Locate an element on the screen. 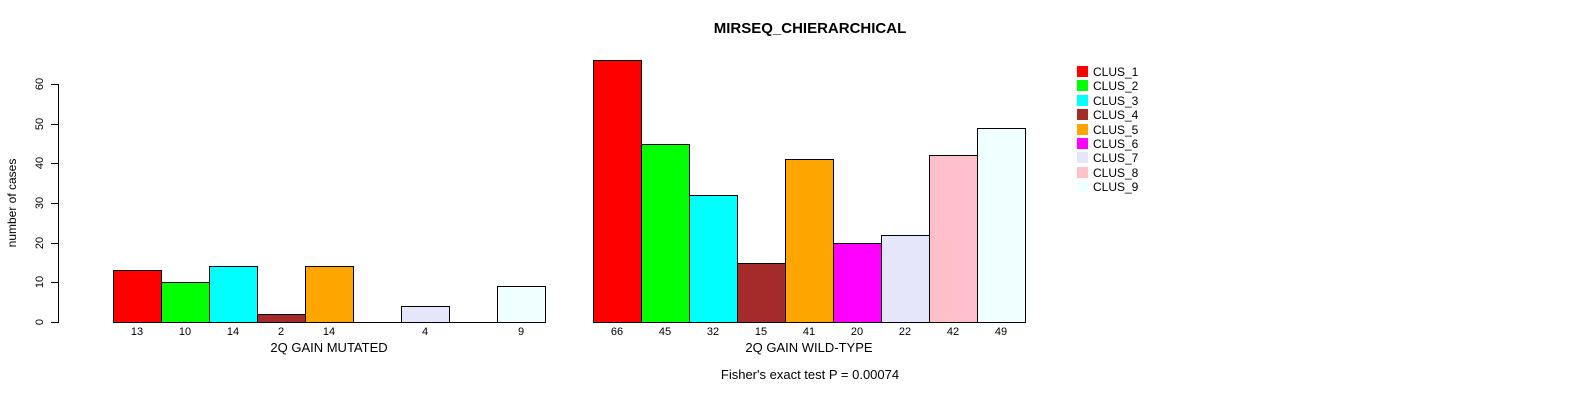 The width and height of the screenshot is (1590, 400). y-tick-label: 10 is located at coordinates (40, 282).